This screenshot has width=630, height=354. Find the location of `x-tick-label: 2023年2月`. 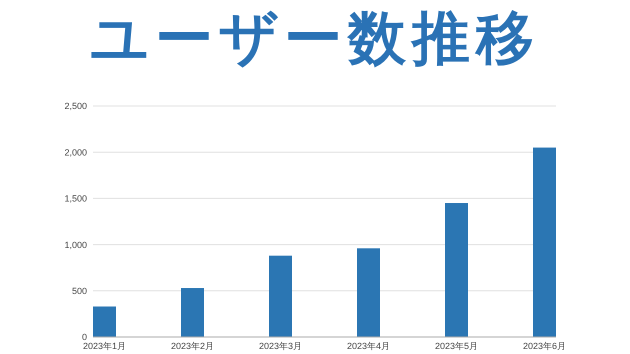

x-tick-label: 2023年2月 is located at coordinates (192, 346).